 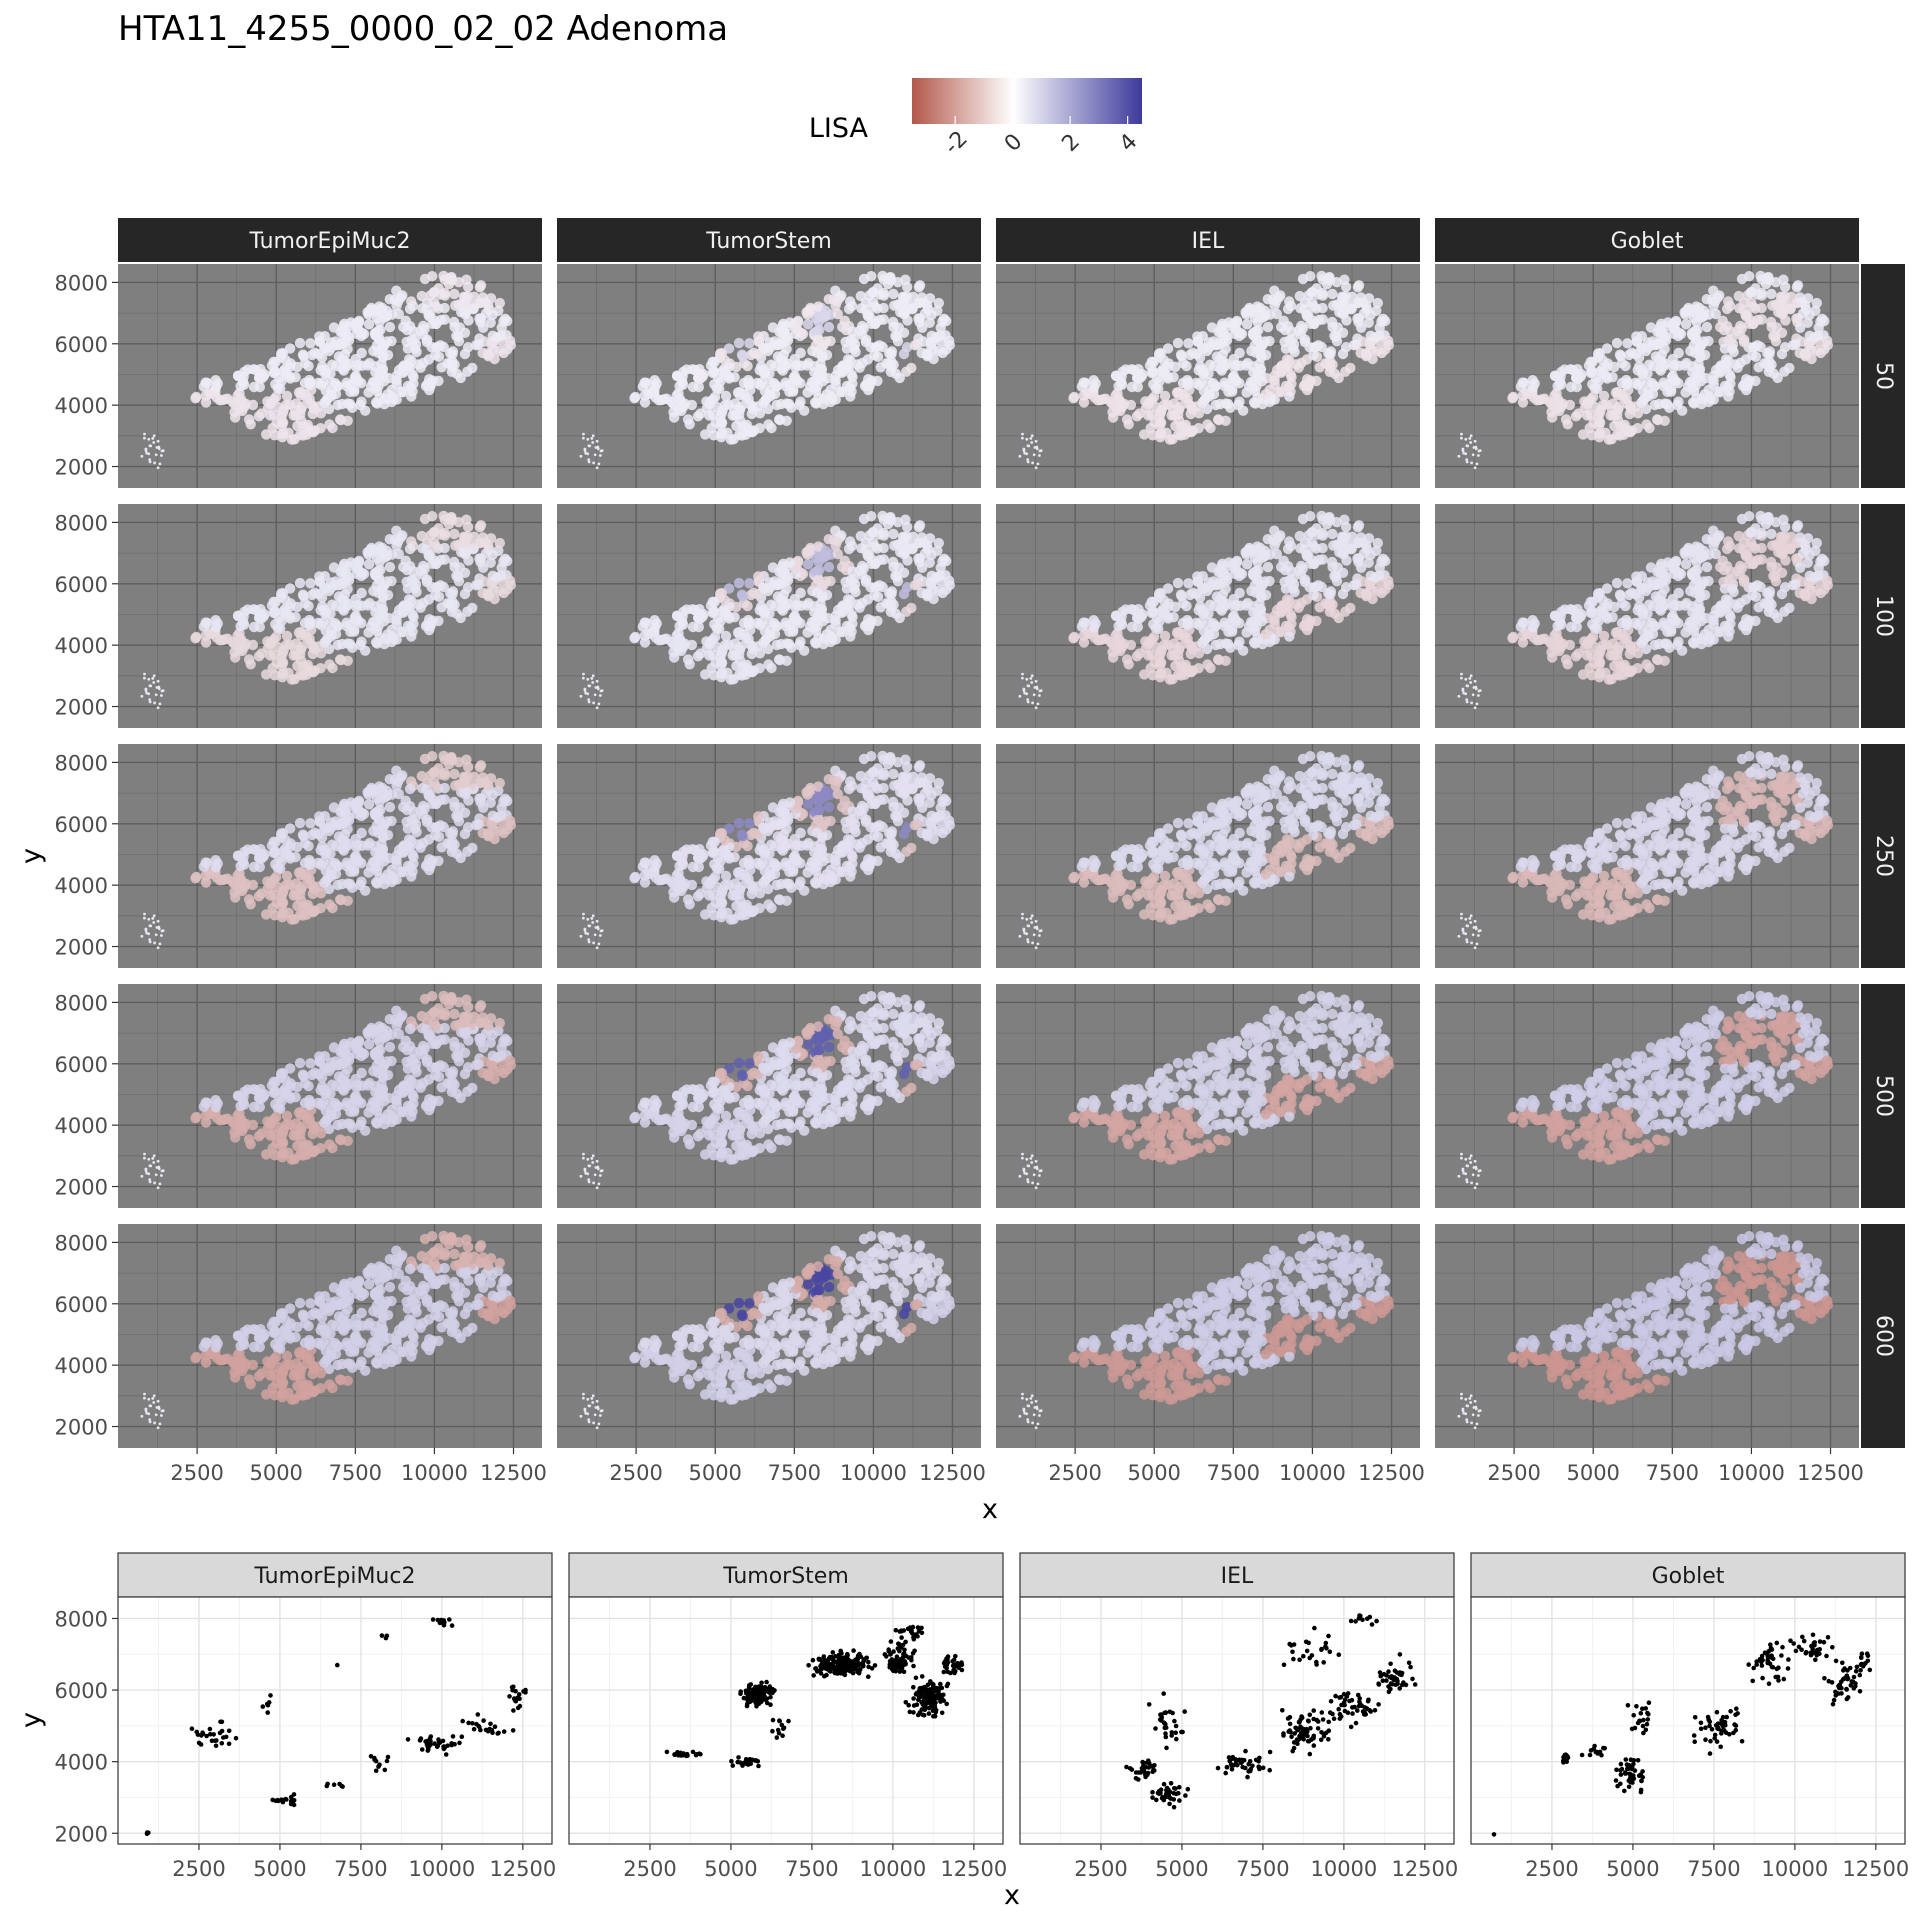 What do you see at coordinates (839, 128) in the screenshot?
I see `legend-title: LISA` at bounding box center [839, 128].